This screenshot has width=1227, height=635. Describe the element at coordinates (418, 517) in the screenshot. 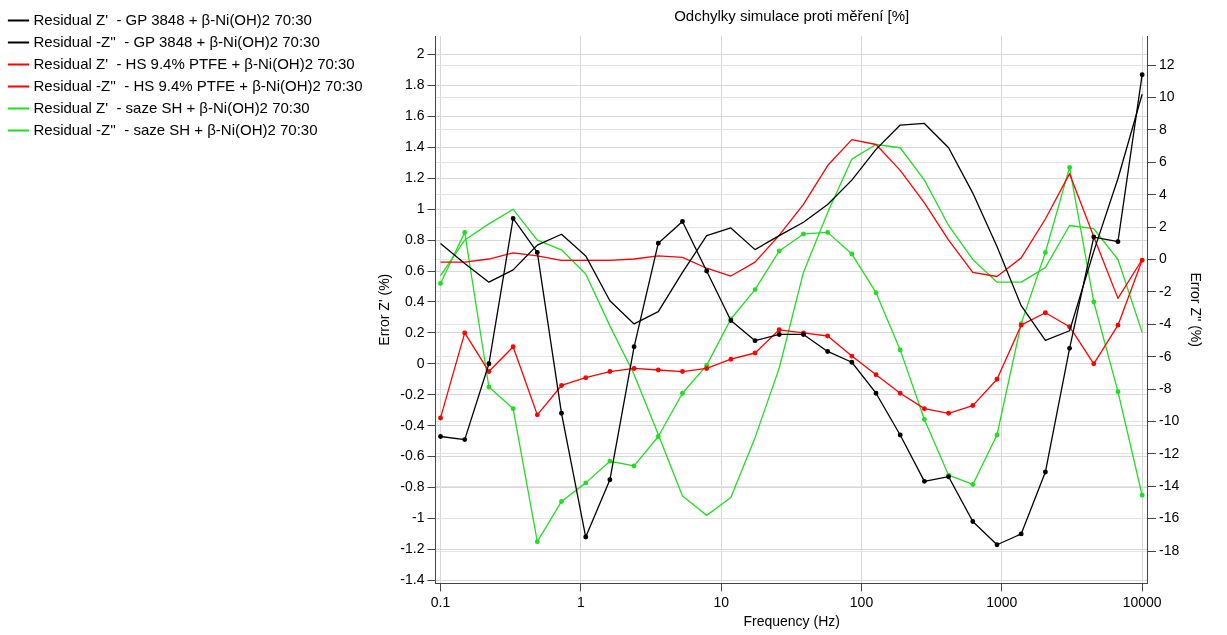

I see `y-tick-label: -1` at that location.